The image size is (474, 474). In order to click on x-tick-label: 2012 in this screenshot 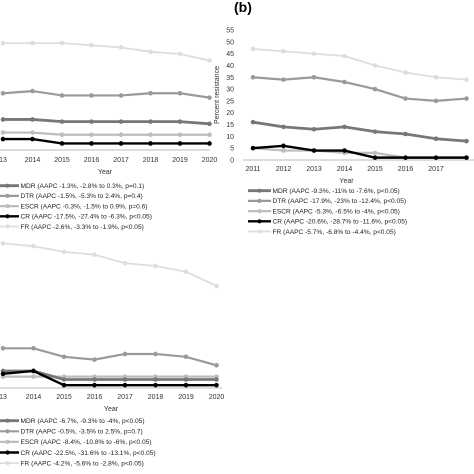, I will do `click(284, 169)`.